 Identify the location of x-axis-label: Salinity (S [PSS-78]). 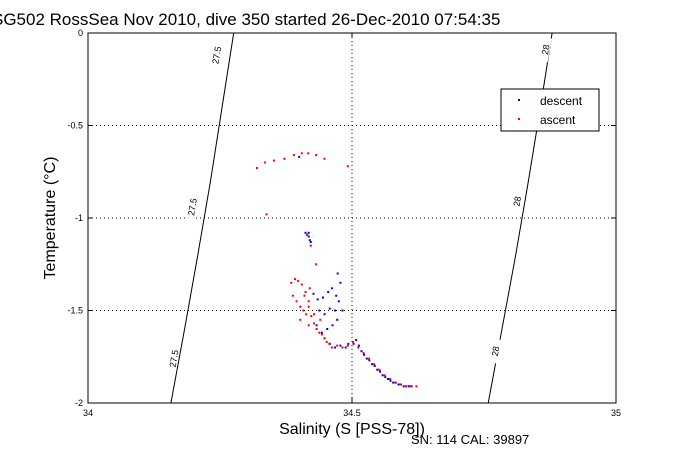
(352, 429).